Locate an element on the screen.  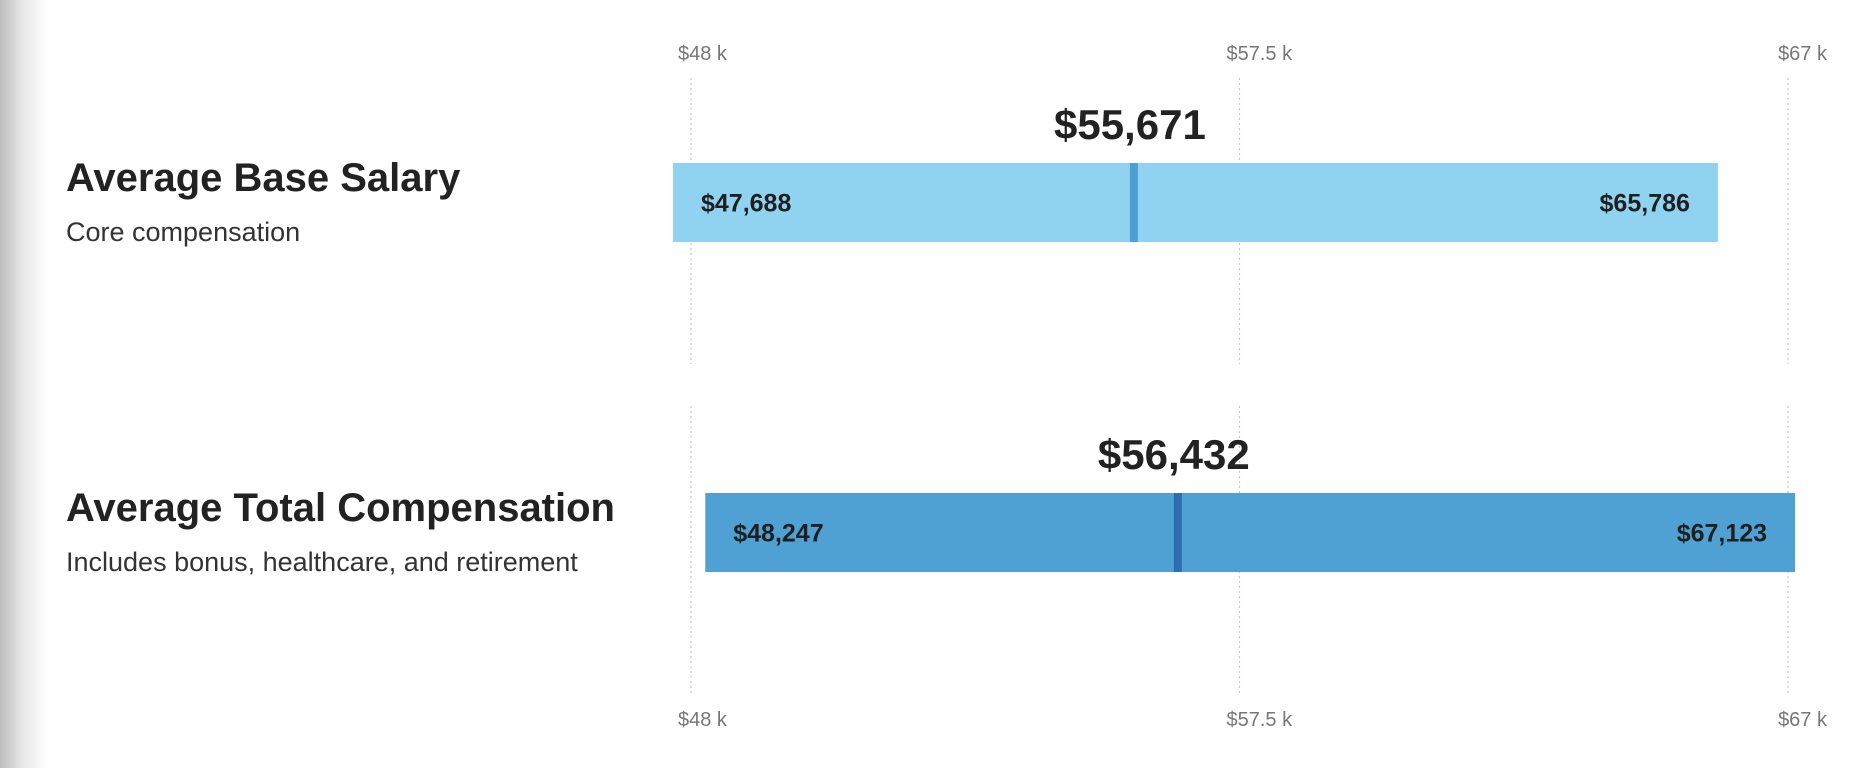
high-value-label-1: $67,123 is located at coordinates (1722, 534).